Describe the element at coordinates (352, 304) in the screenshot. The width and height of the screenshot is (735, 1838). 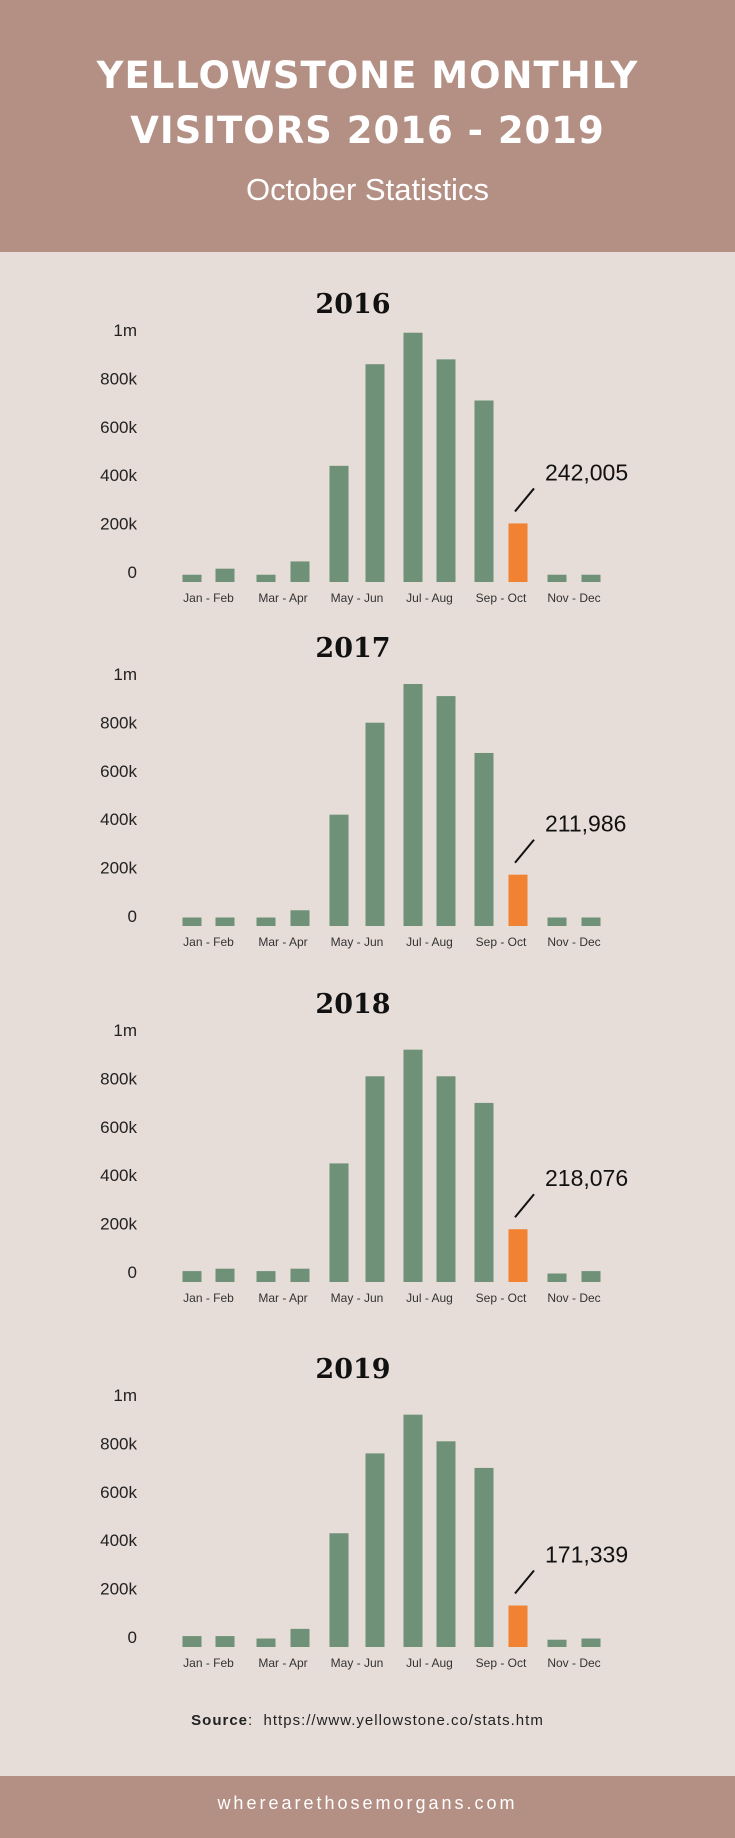
I see `chart-year-title: 2016` at that location.